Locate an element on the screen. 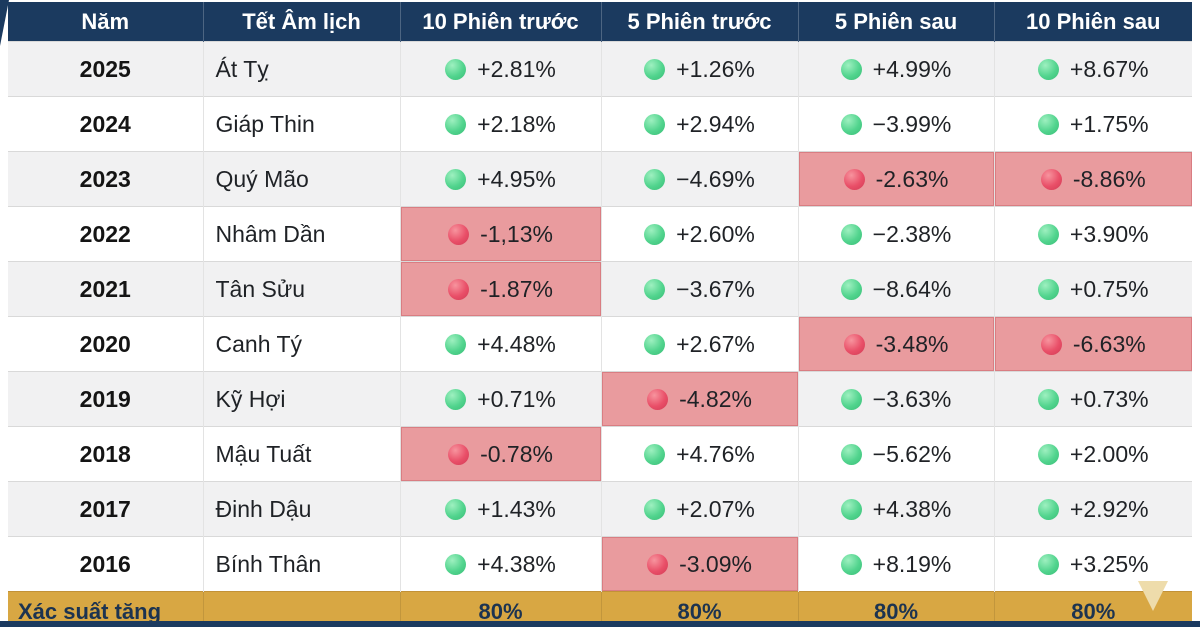 The image size is (1200, 627). year-cell: 2019 is located at coordinates (105, 399).